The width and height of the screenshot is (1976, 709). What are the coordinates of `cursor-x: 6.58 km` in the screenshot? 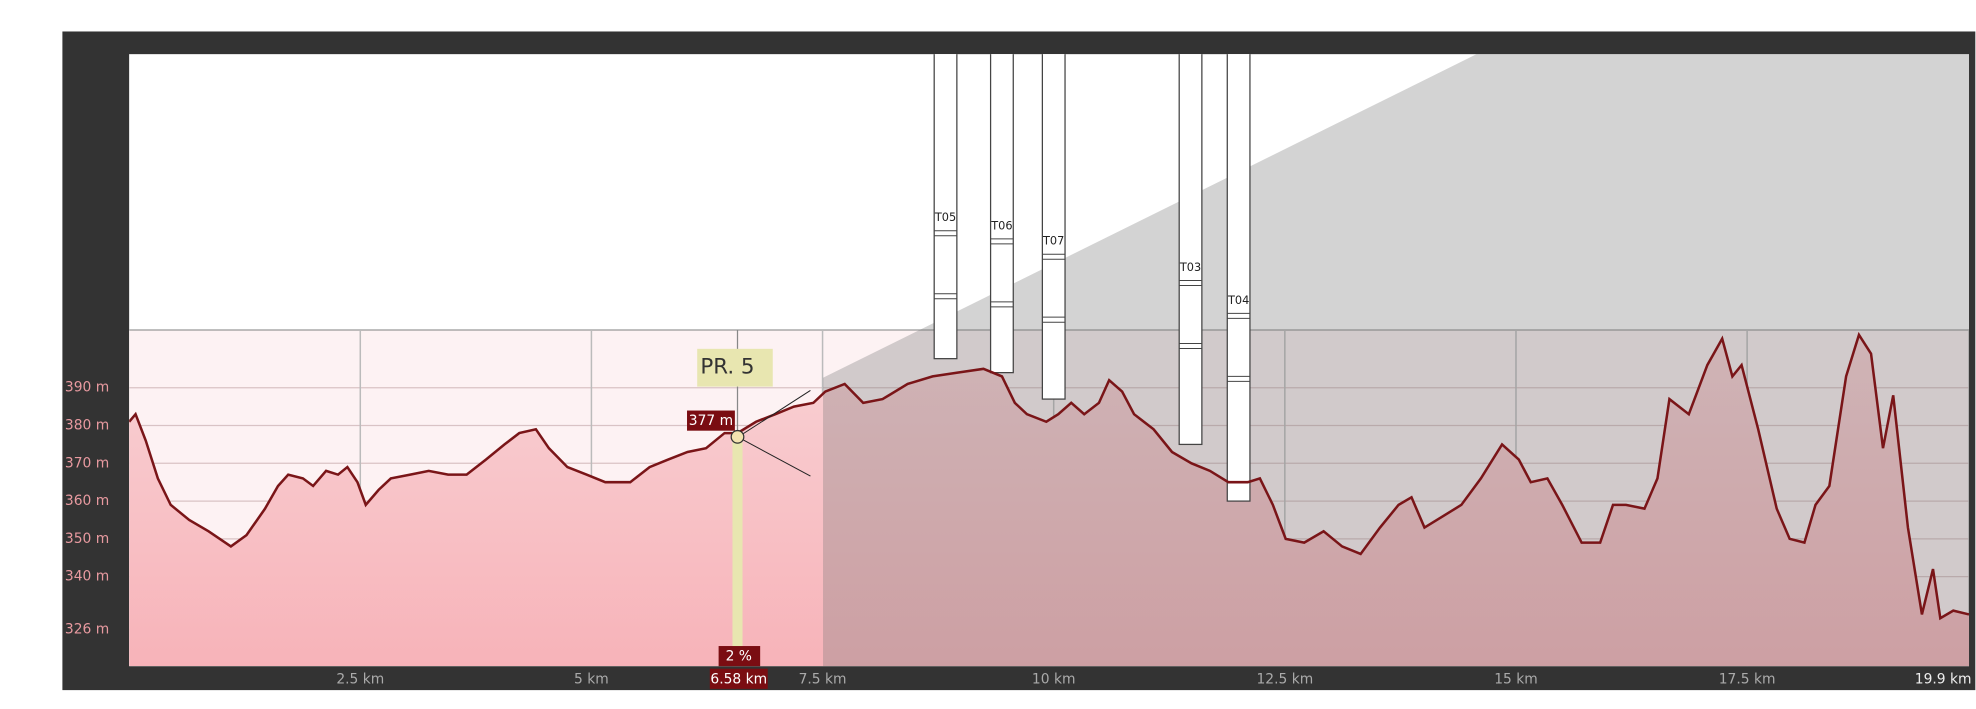 It's located at (738, 679).